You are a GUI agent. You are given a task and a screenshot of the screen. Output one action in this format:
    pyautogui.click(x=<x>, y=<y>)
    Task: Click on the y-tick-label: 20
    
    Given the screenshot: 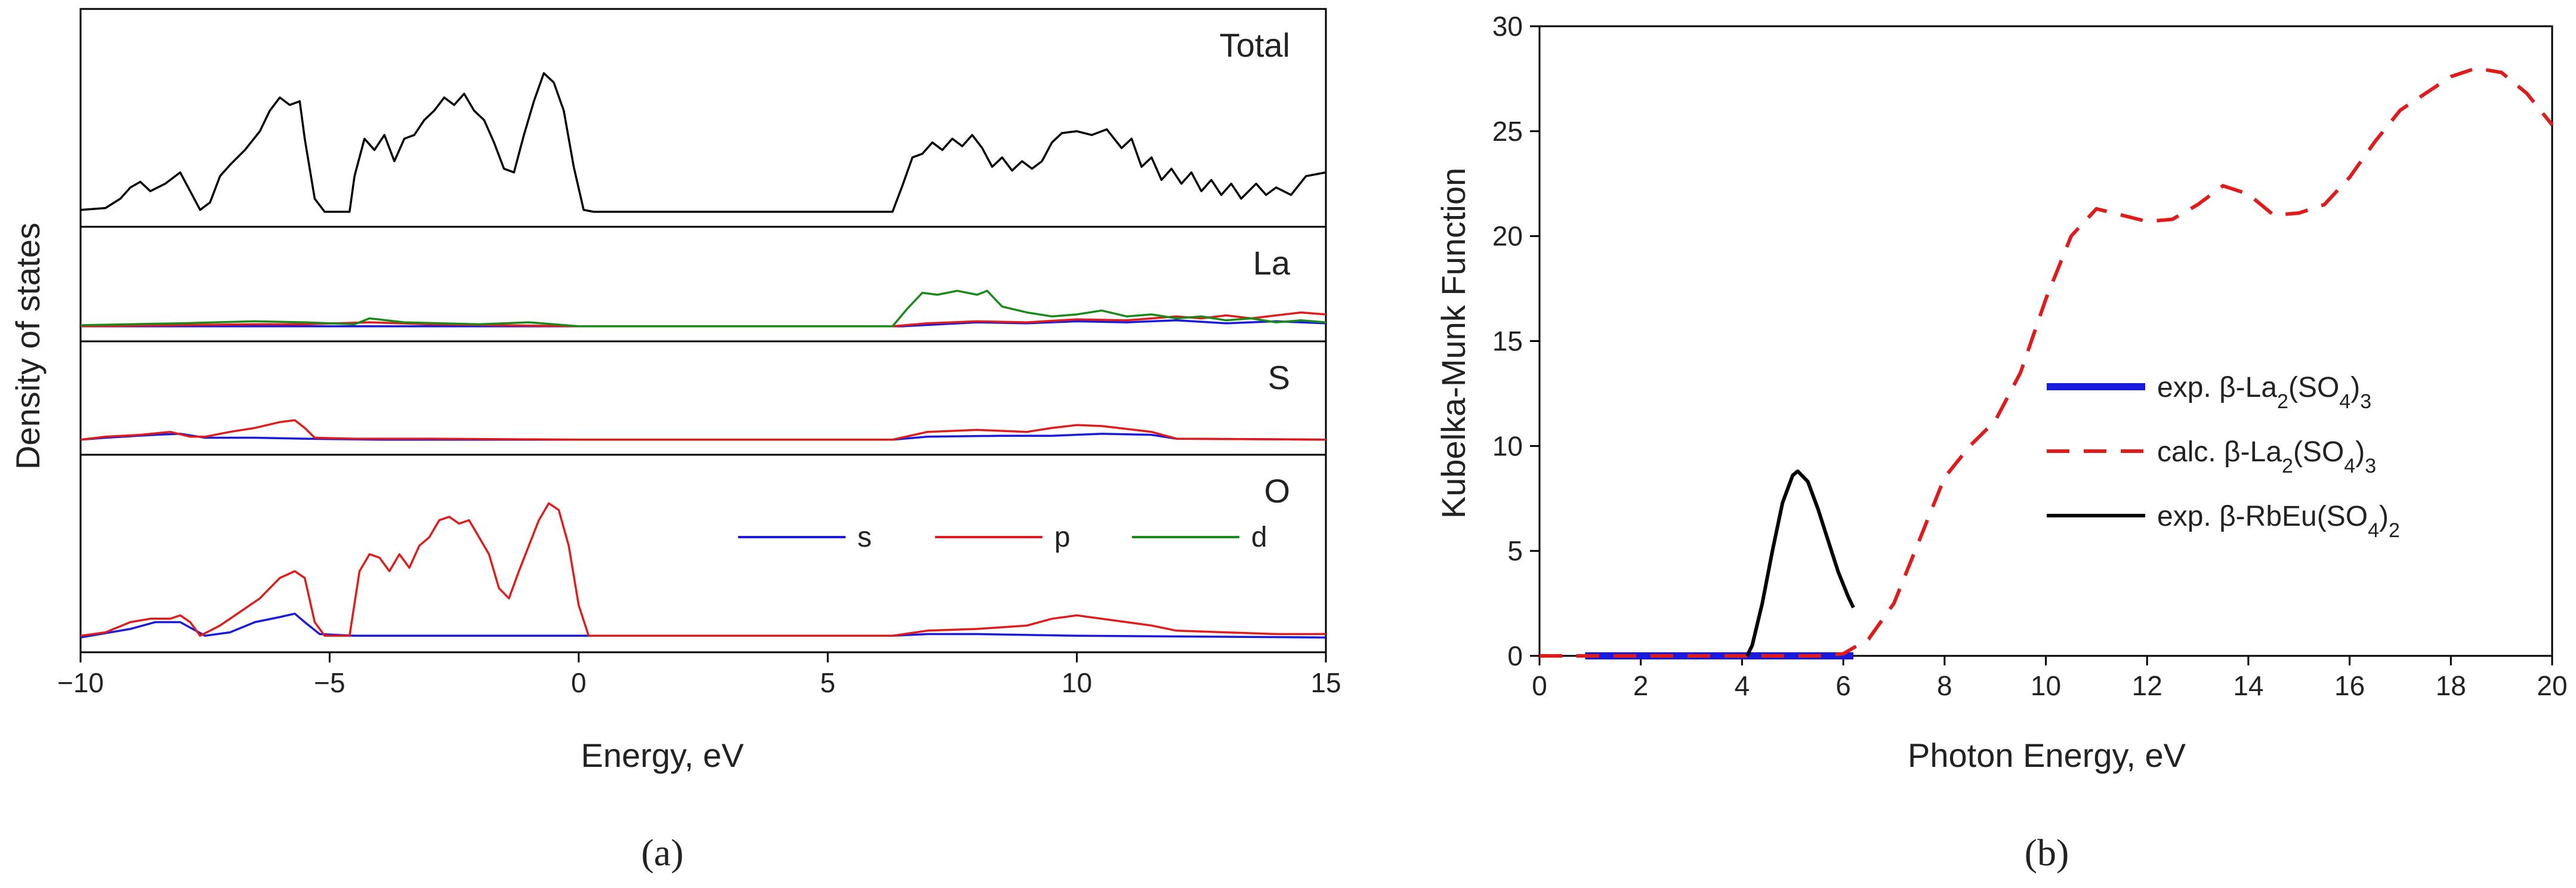 What is the action you would take?
    pyautogui.click(x=1507, y=236)
    